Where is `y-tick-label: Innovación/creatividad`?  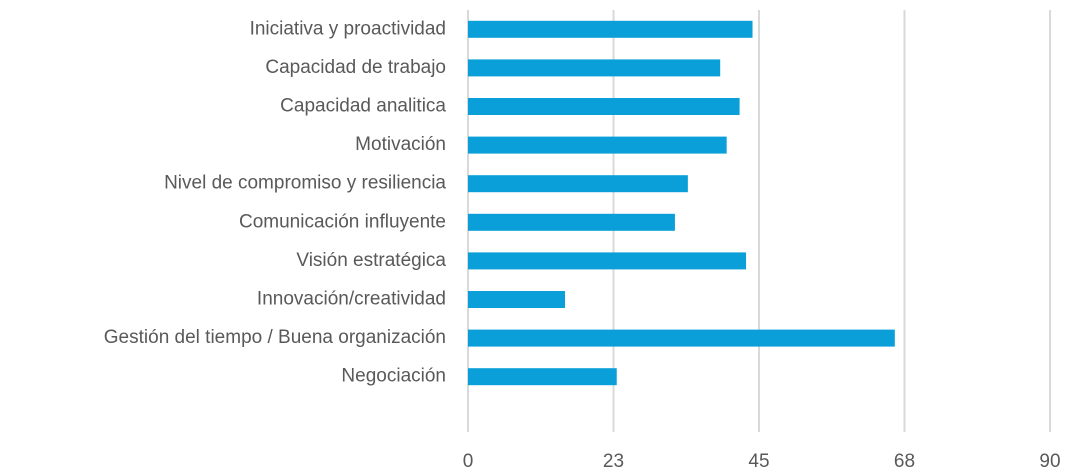 y-tick-label: Innovación/creatividad is located at coordinates (351, 299).